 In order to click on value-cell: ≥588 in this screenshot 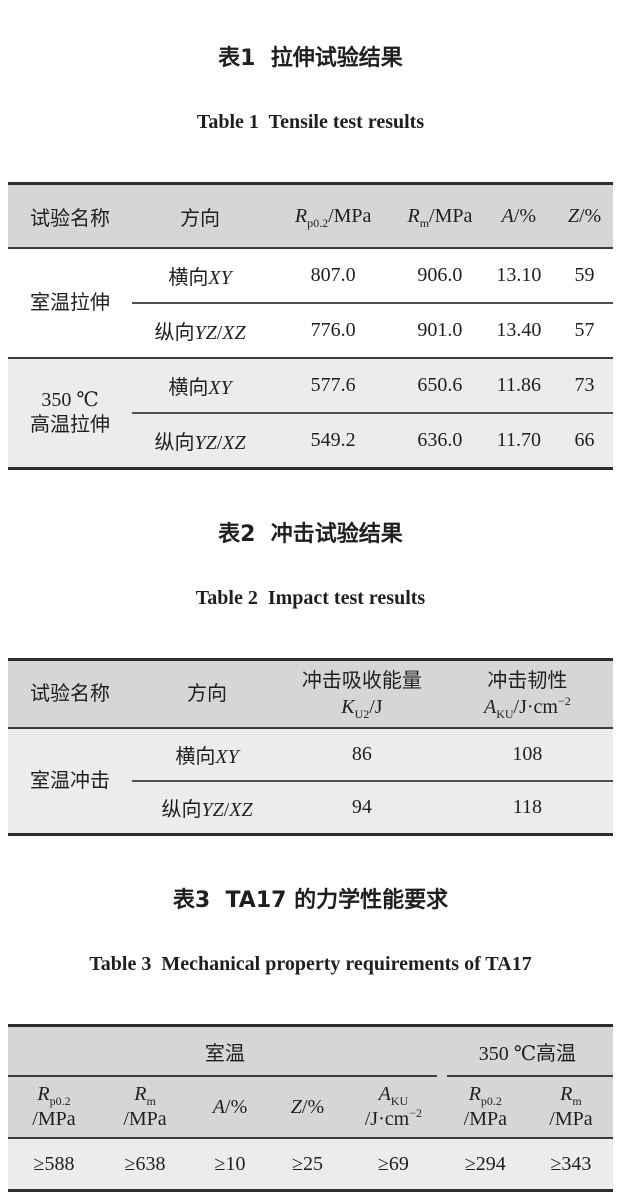, I will do `click(54, 1164)`.